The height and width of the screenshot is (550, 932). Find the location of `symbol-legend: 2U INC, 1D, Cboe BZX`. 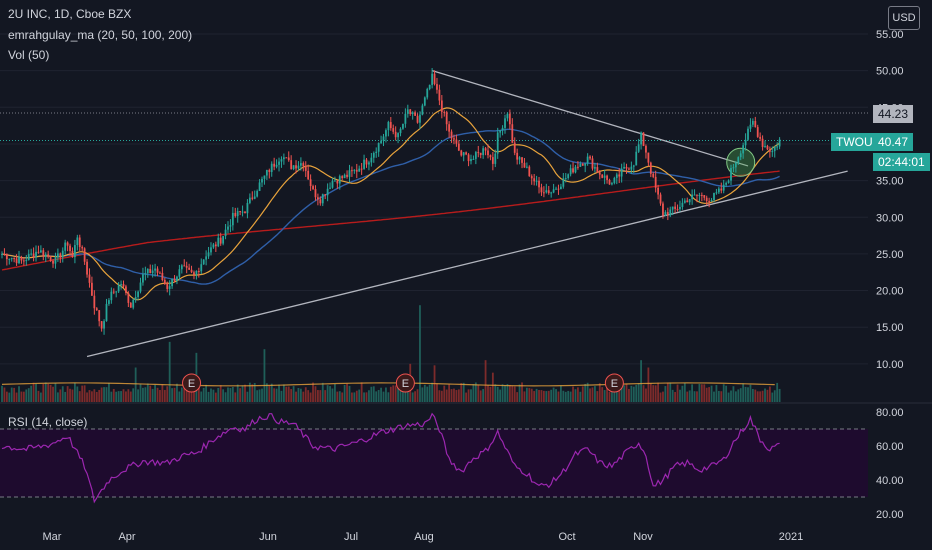

symbol-legend: 2U INC, 1D, Cboe BZX is located at coordinates (70, 14).